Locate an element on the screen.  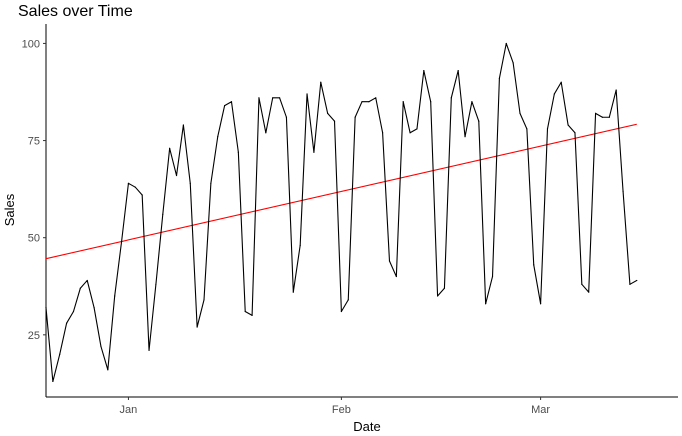
x-axis-ticks: Jan Feb Mar is located at coordinates (335, 406).